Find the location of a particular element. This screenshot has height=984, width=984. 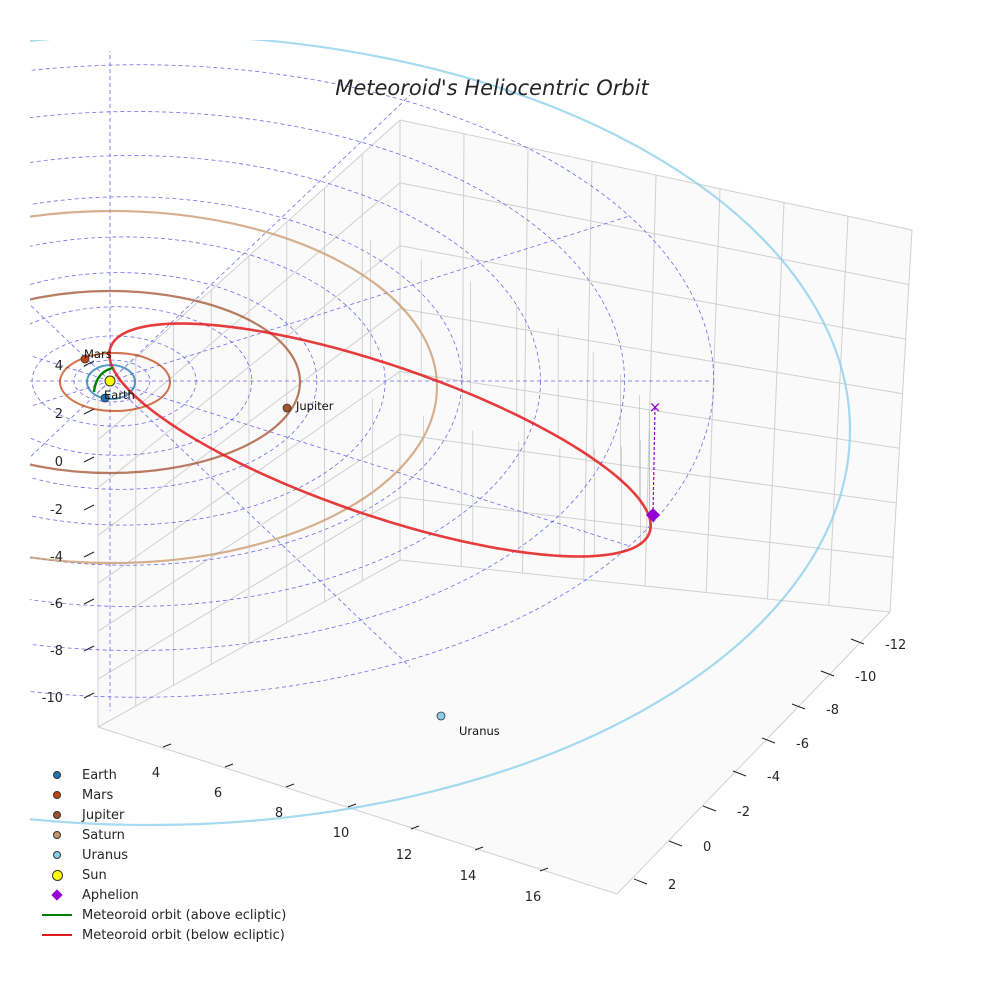

y-tick-label: -6 is located at coordinates (802, 744).